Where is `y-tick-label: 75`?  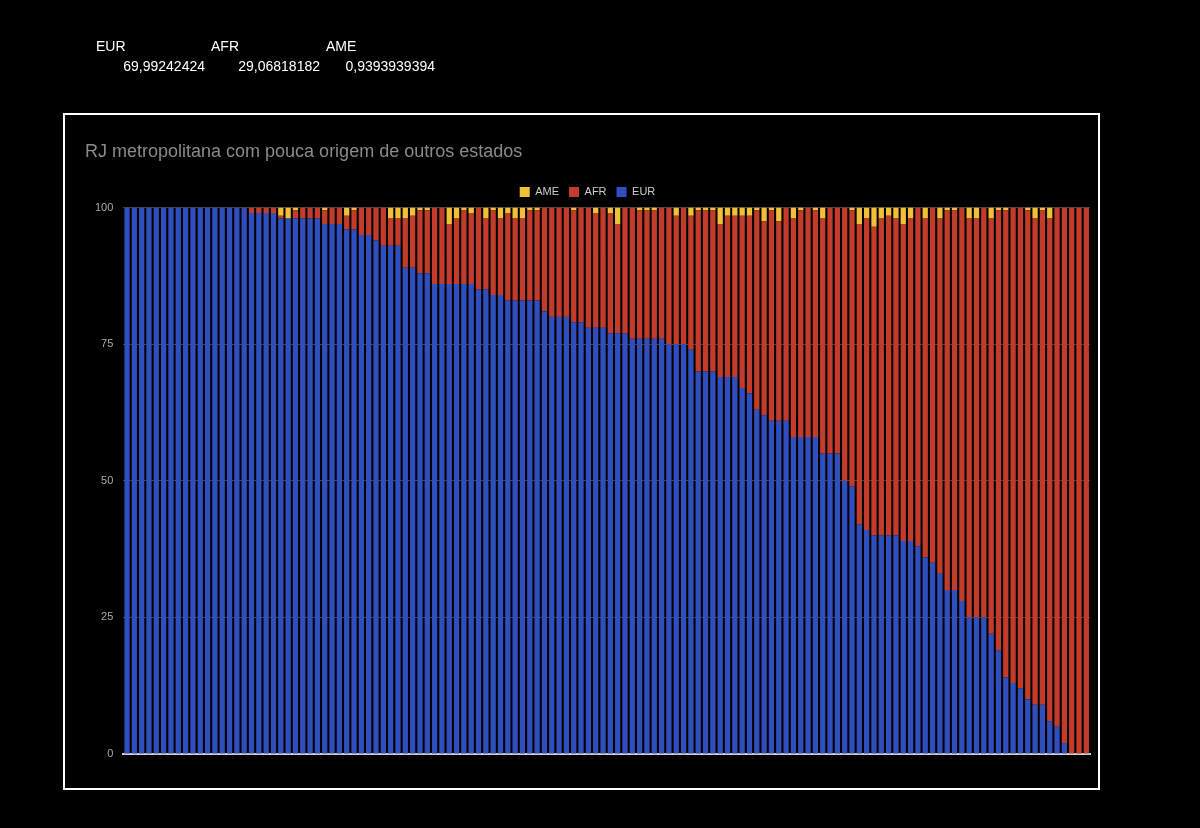 y-tick-label: 75 is located at coordinates (107, 343).